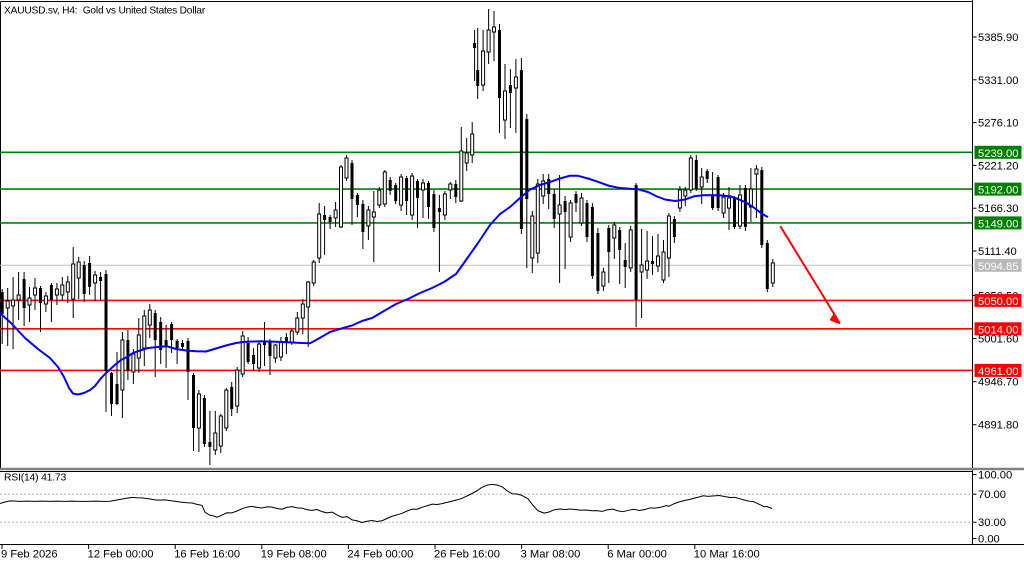 Image resolution: width=1024 pixels, height=564 pixels. I want to click on svg-text: 24 Feb 00:00, so click(380, 555).